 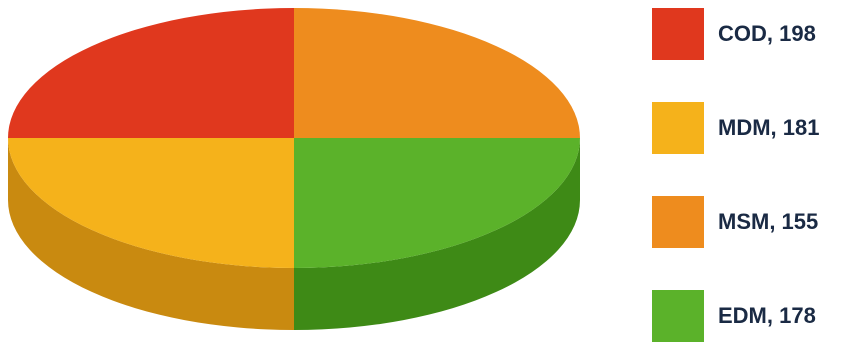 What do you see at coordinates (678, 222) in the screenshot?
I see `legend-swatch-msm` at bounding box center [678, 222].